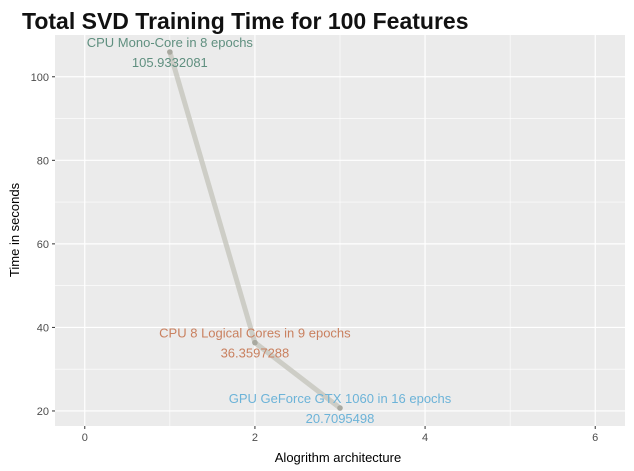 The width and height of the screenshot is (634, 471). Describe the element at coordinates (170, 62) in the screenshot. I see `point-value-label: 105.9332081` at that location.